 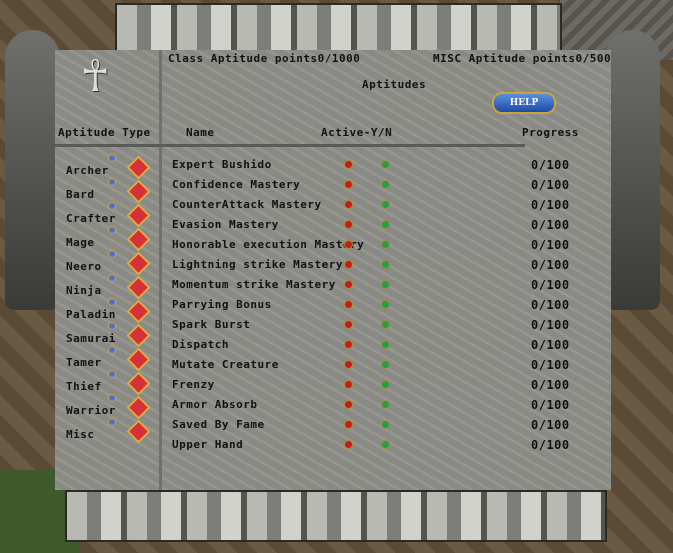 What do you see at coordinates (84, 362) in the screenshot?
I see `class-label: Tamer` at bounding box center [84, 362].